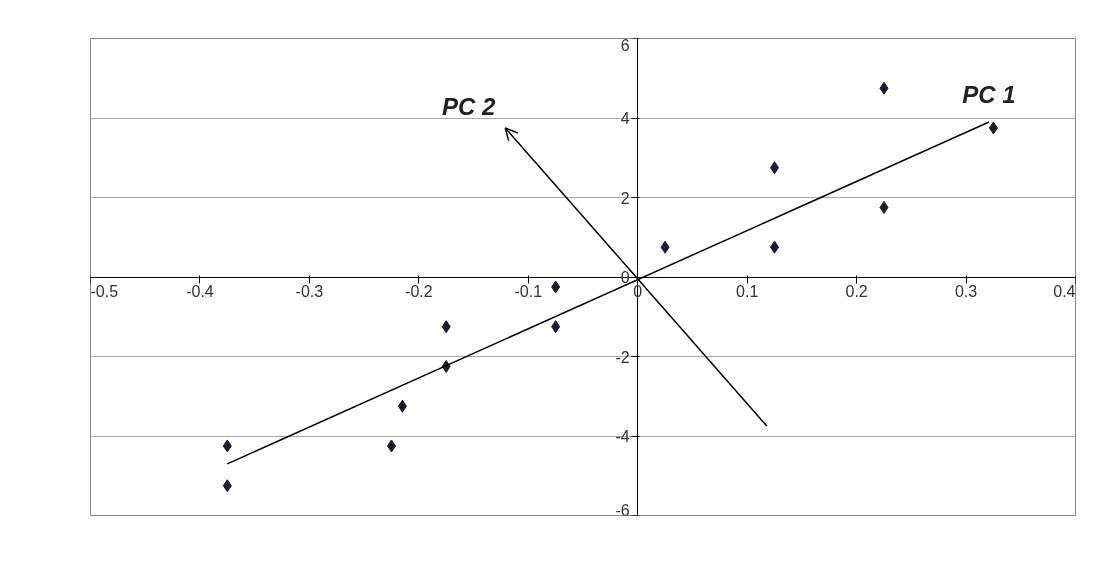 This screenshot has height=581, width=1114. What do you see at coordinates (747, 291) in the screenshot?
I see `x-tick-label: 0.1` at bounding box center [747, 291].